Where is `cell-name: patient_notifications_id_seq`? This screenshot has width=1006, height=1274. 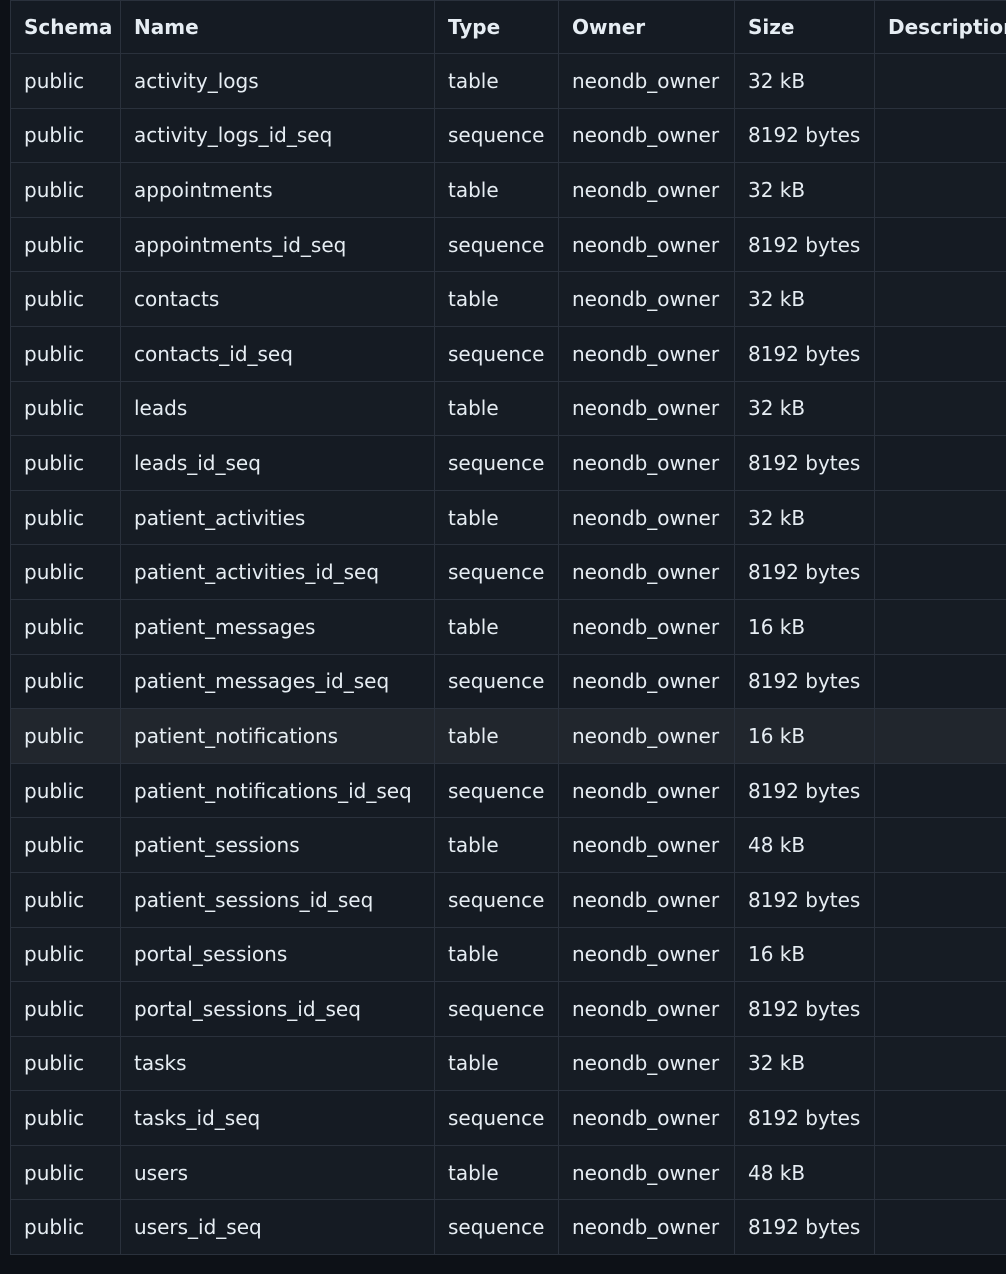
cell-name: patient_notifications_id_seq is located at coordinates (277, 790).